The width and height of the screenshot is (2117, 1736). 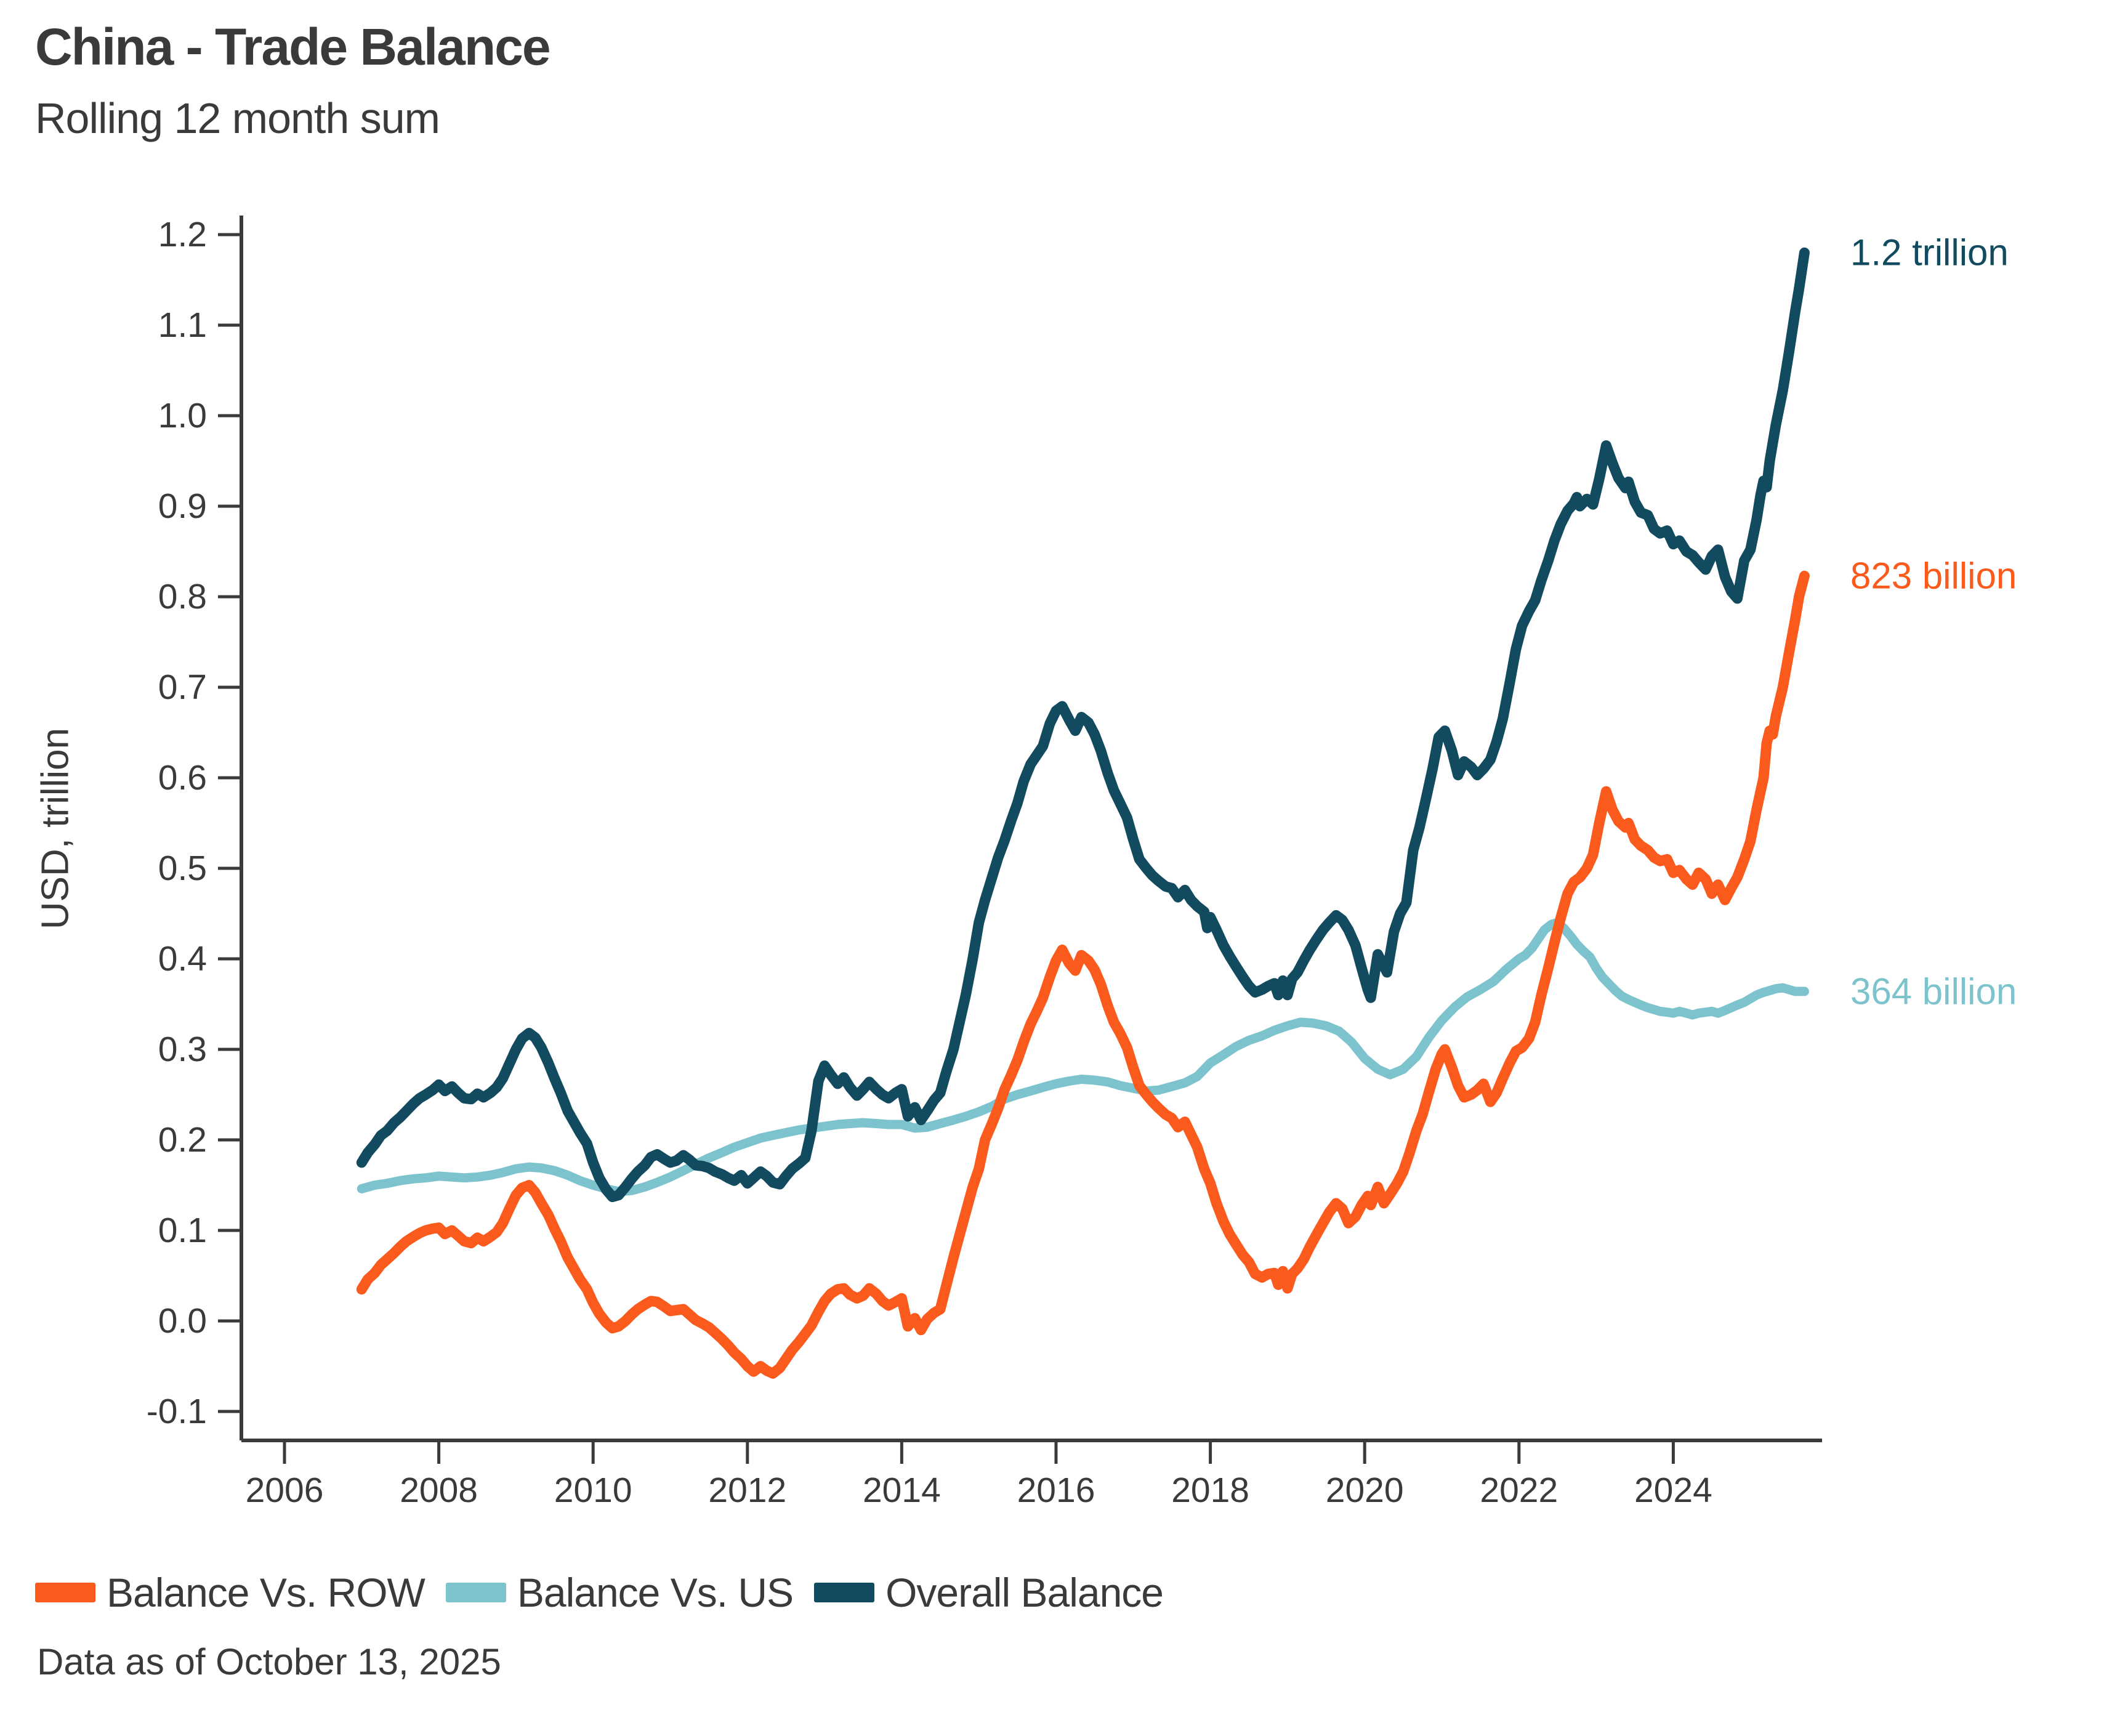 I want to click on y-tick-label: 0.5, so click(x=183, y=869).